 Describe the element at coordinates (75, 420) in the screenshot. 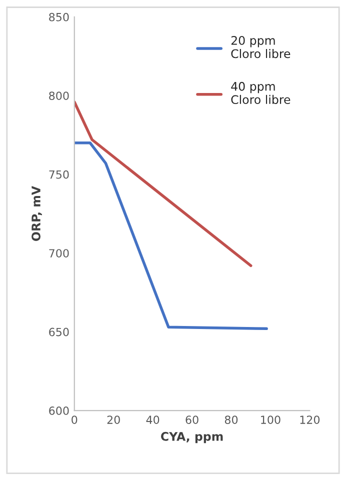

I see `x-tick-label: 0` at that location.